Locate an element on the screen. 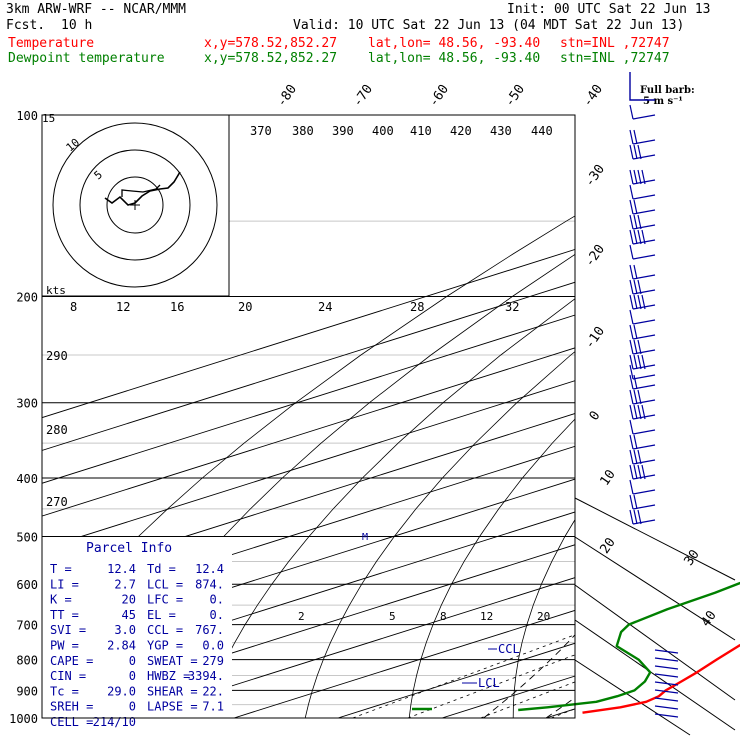 The image size is (740, 740). parcel-key: TT = is located at coordinates (64, 615).